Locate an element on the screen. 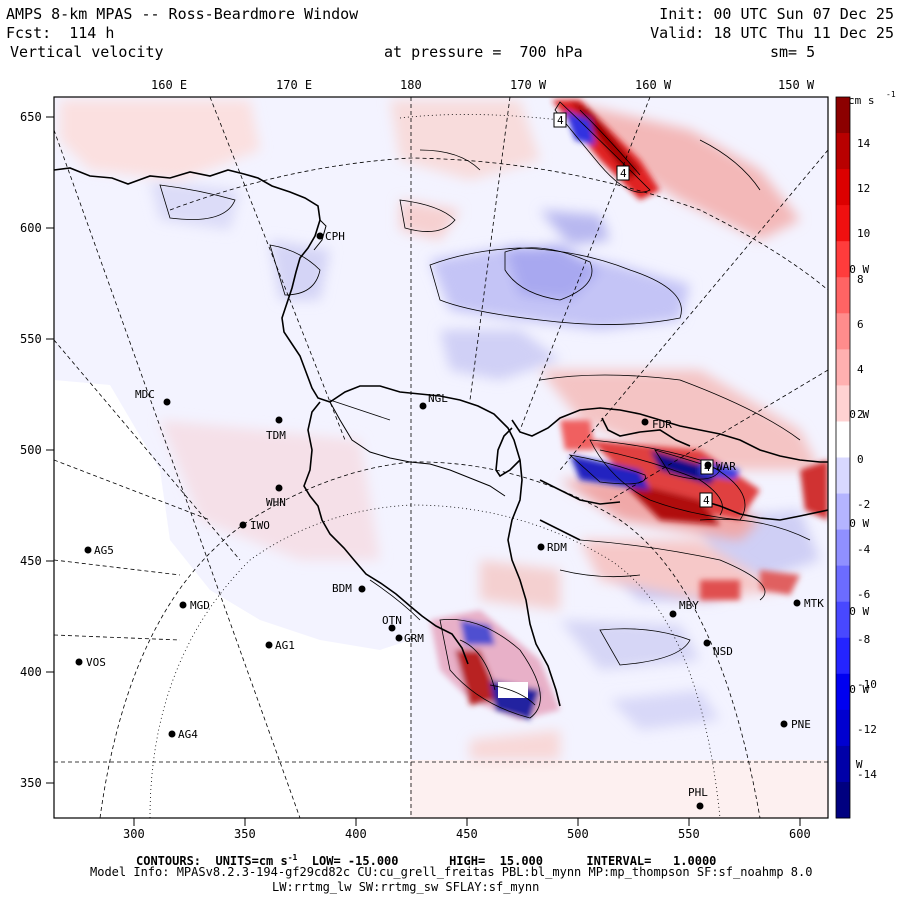 This screenshot has width=900, height=900. colorbar-frame is located at coordinates (843, 457).